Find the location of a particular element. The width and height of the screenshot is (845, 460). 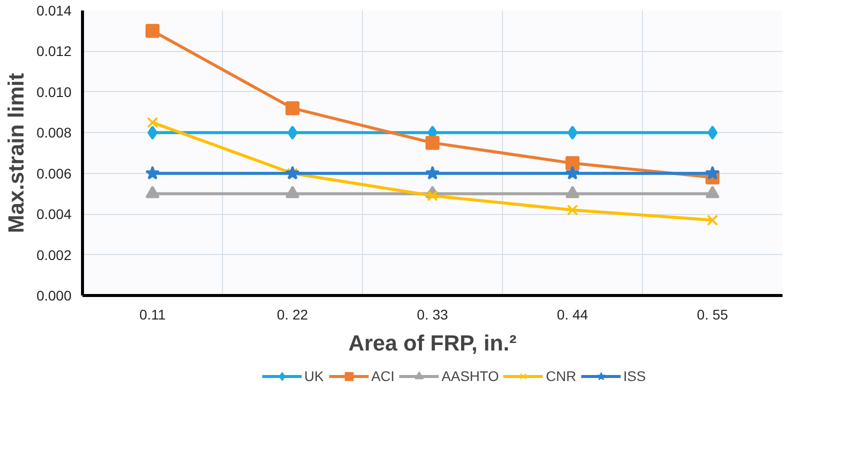

y-tick-label: 0.008 is located at coordinates (54, 132).